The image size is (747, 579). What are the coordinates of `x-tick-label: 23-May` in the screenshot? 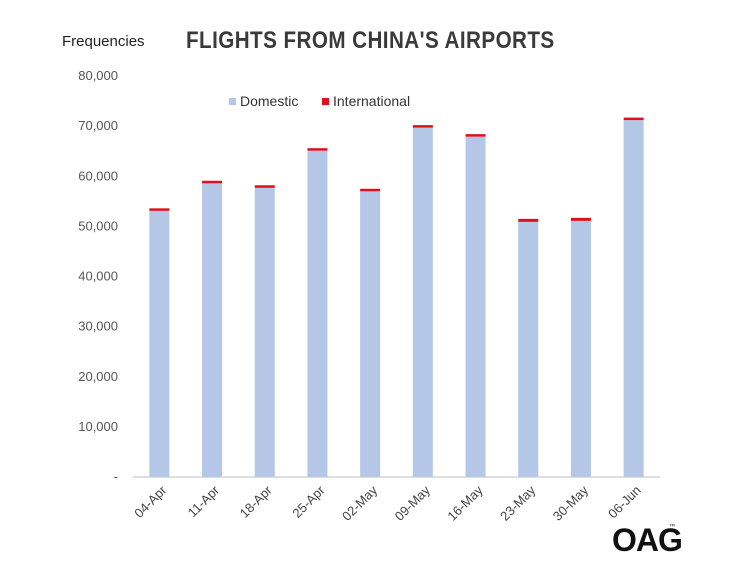 It's located at (518, 503).